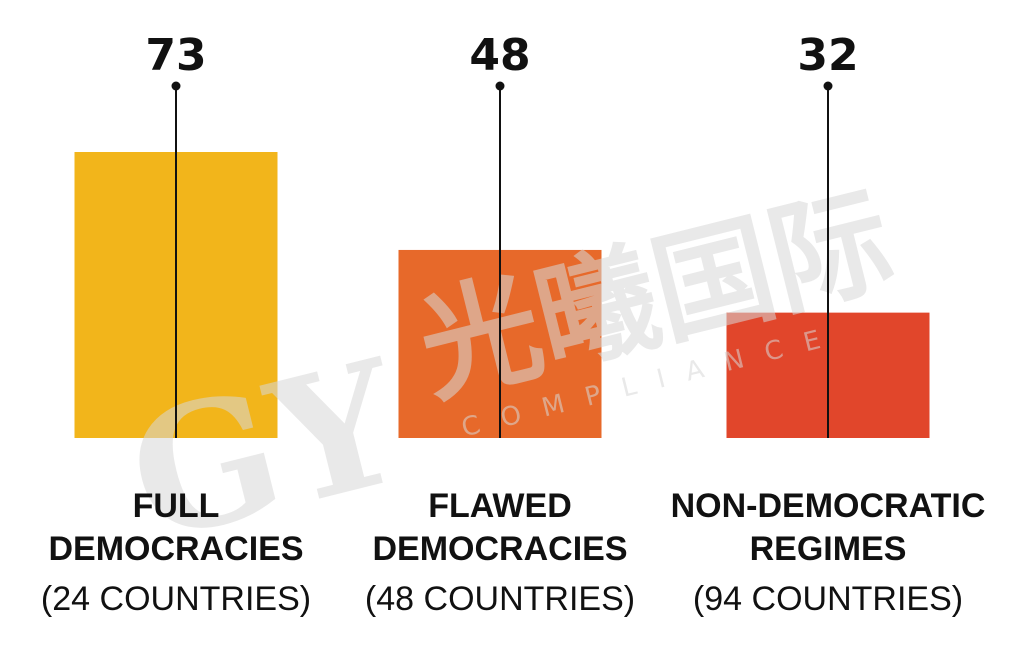  Describe the element at coordinates (828, 599) in the screenshot. I see `category-sublabel: (94 COUNTRIES)` at that location.